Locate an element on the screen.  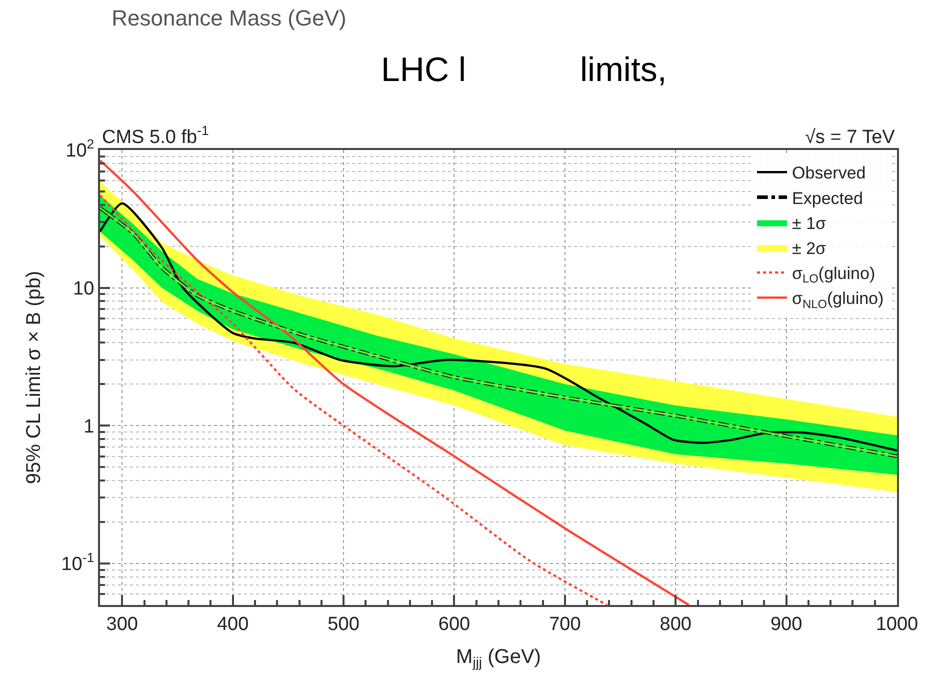
y-tick-label: 10$^{2}$ is located at coordinates (80, 149).